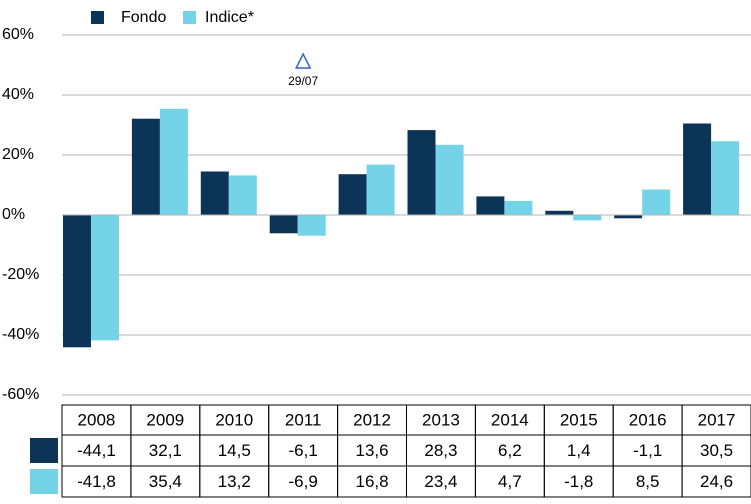 The width and height of the screenshot is (751, 504). What do you see at coordinates (303, 419) in the screenshot?
I see `x-tick-label: 2011` at bounding box center [303, 419].